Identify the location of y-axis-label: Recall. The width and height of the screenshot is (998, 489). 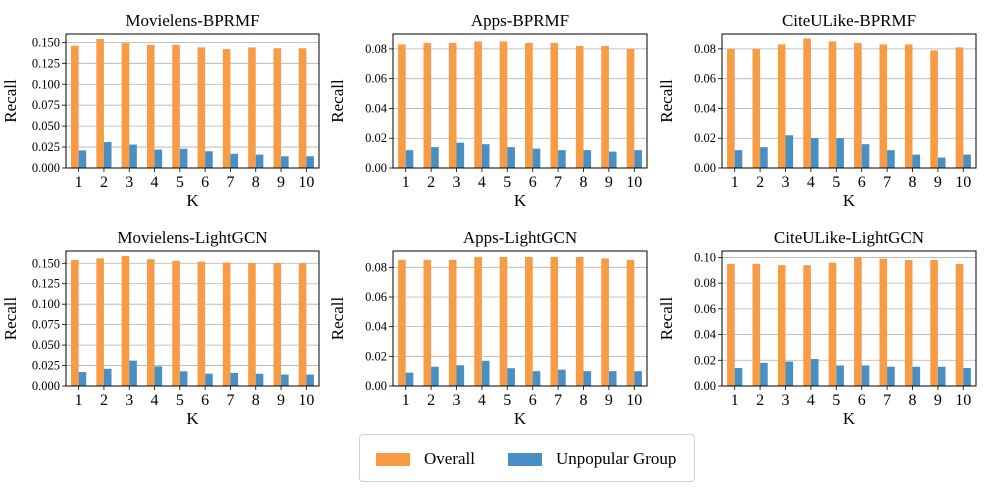
(666, 101).